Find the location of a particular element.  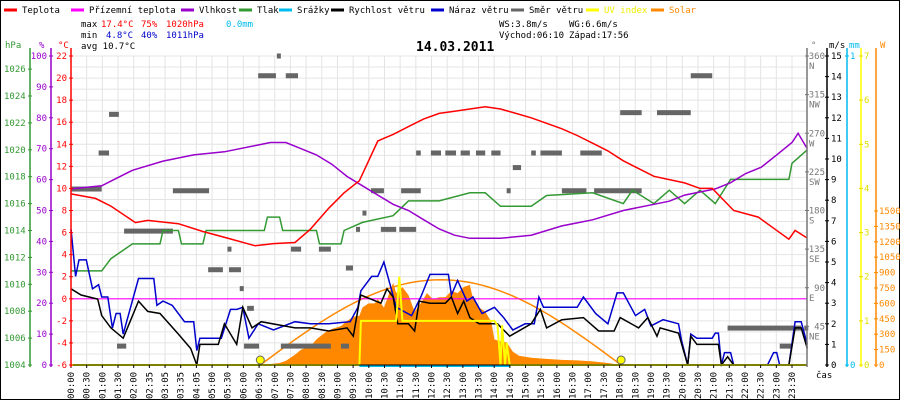

wind-tick-label: 10 is located at coordinates (836, 160).